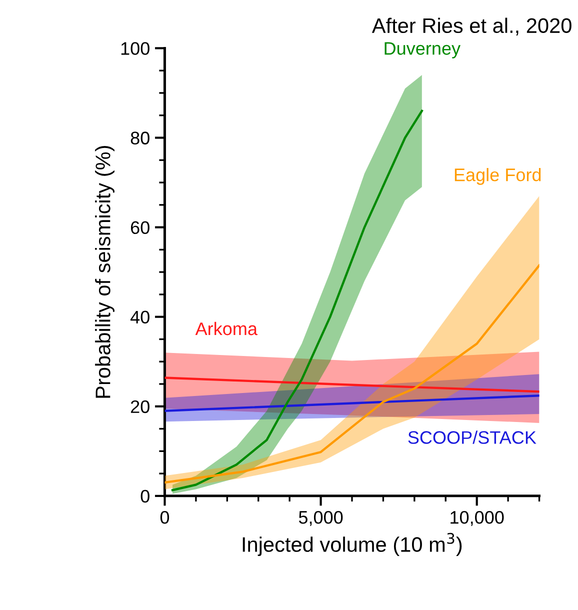 The width and height of the screenshot is (578, 610). What do you see at coordinates (165, 517) in the screenshot?
I see `x-tick-label: 0` at bounding box center [165, 517].